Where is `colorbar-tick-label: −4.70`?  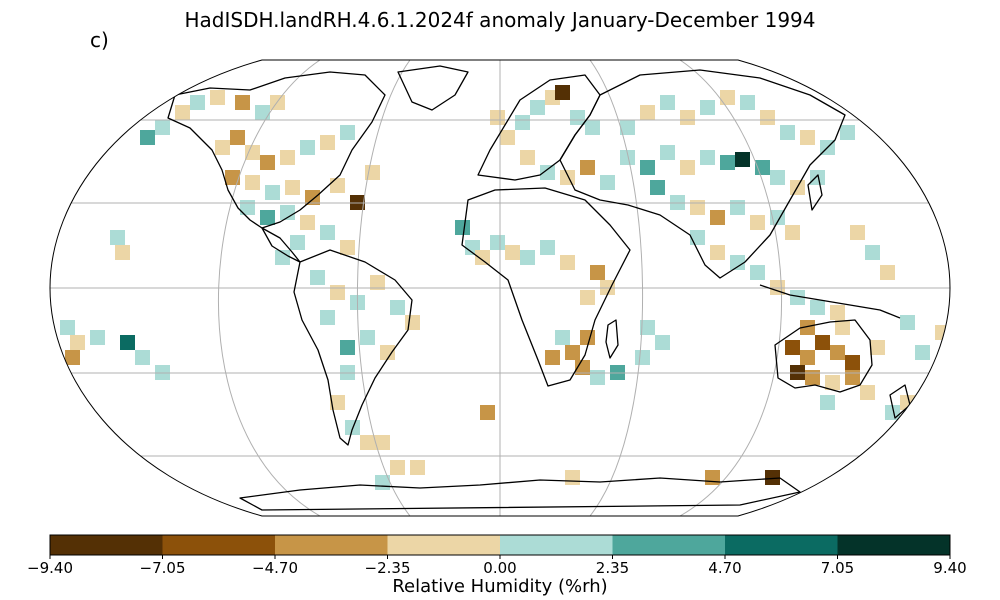 colorbar-tick-label: −4.70 is located at coordinates (275, 568).